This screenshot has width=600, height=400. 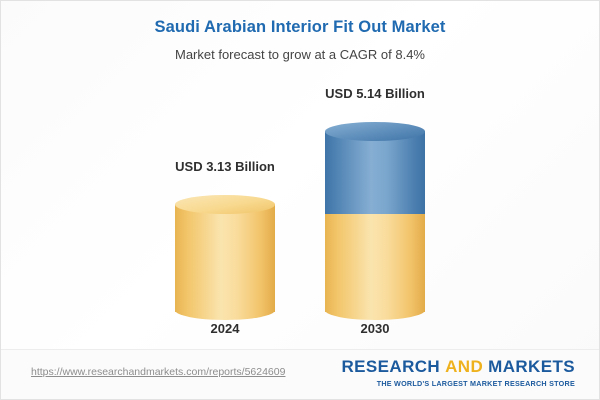 I want to click on bar-value-label-2024: USD 3.13 Billion, so click(x=225, y=166).